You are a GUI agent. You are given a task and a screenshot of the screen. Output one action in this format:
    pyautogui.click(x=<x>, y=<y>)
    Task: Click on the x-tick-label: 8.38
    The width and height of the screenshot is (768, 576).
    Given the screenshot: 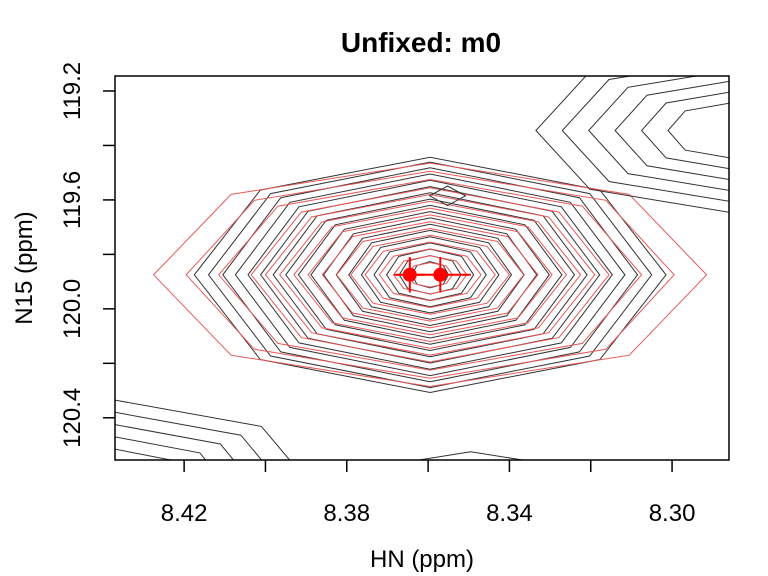 What is the action you would take?
    pyautogui.click(x=346, y=513)
    